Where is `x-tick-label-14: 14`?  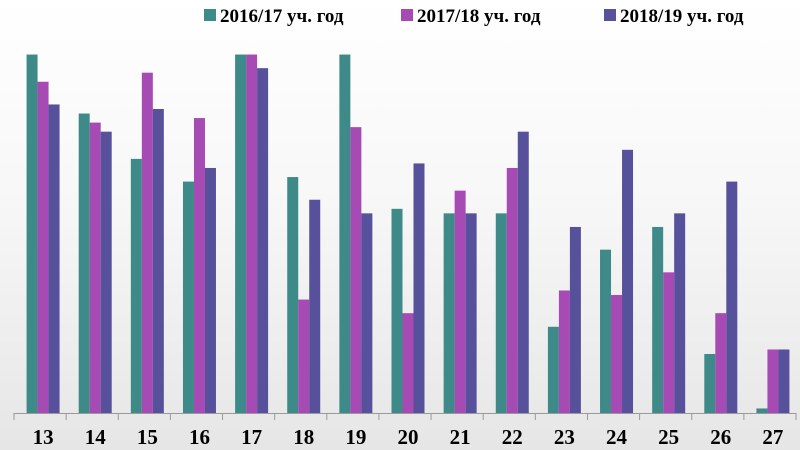 x-tick-label-14: 14 is located at coordinates (96, 437).